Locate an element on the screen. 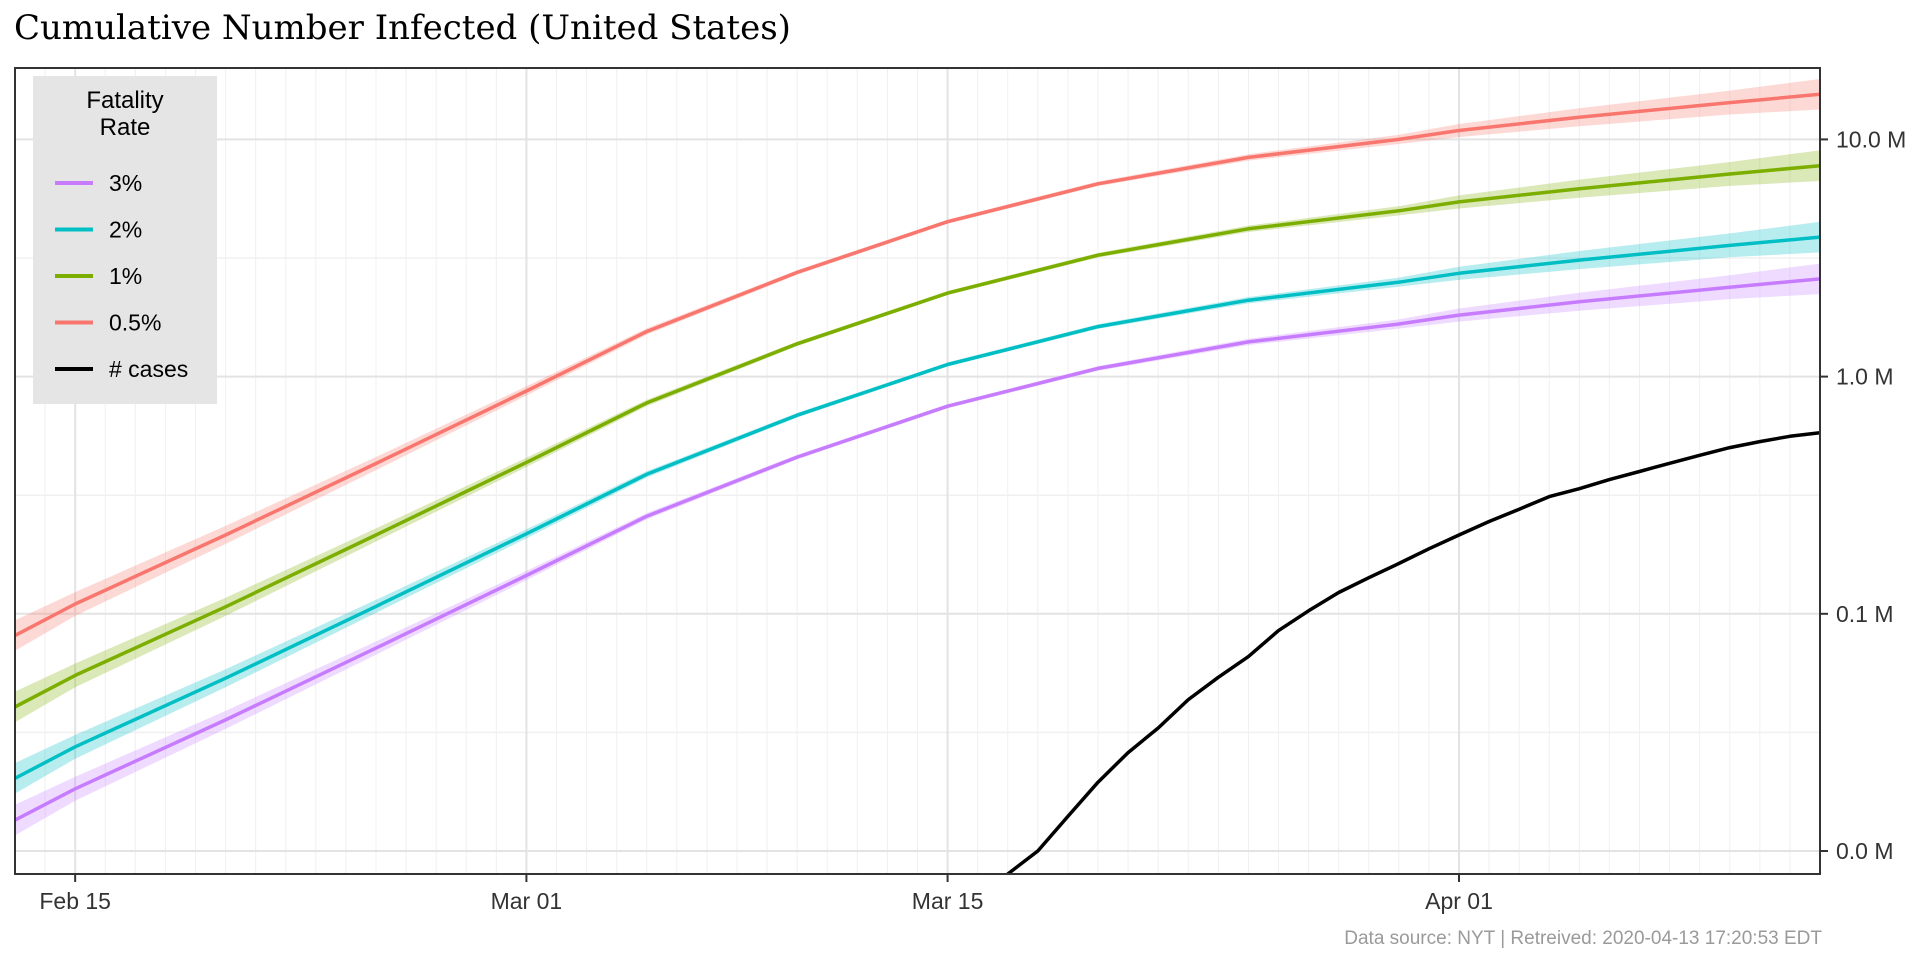 The image size is (1920, 960). x-tick-label: Feb 15 is located at coordinates (75, 901).